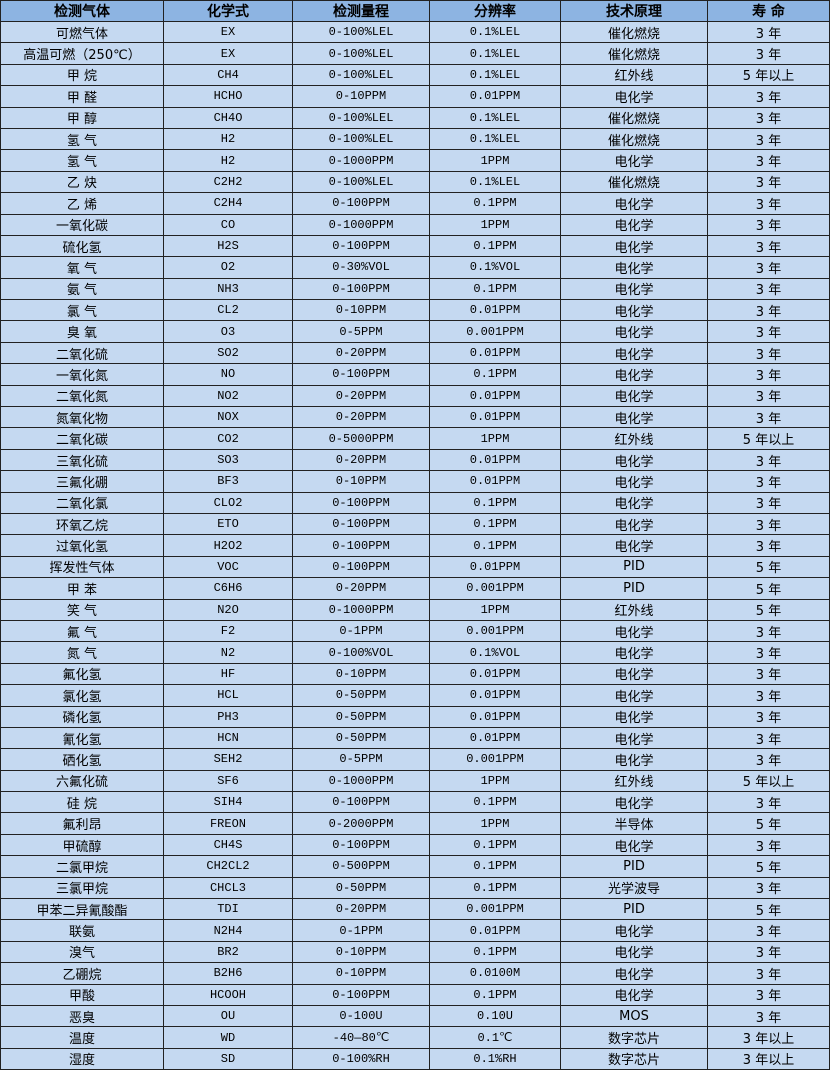 The height and width of the screenshot is (1075, 831). What do you see at coordinates (495, 1037) in the screenshot?
I see `cell-resolution: 0.1℃` at bounding box center [495, 1037].